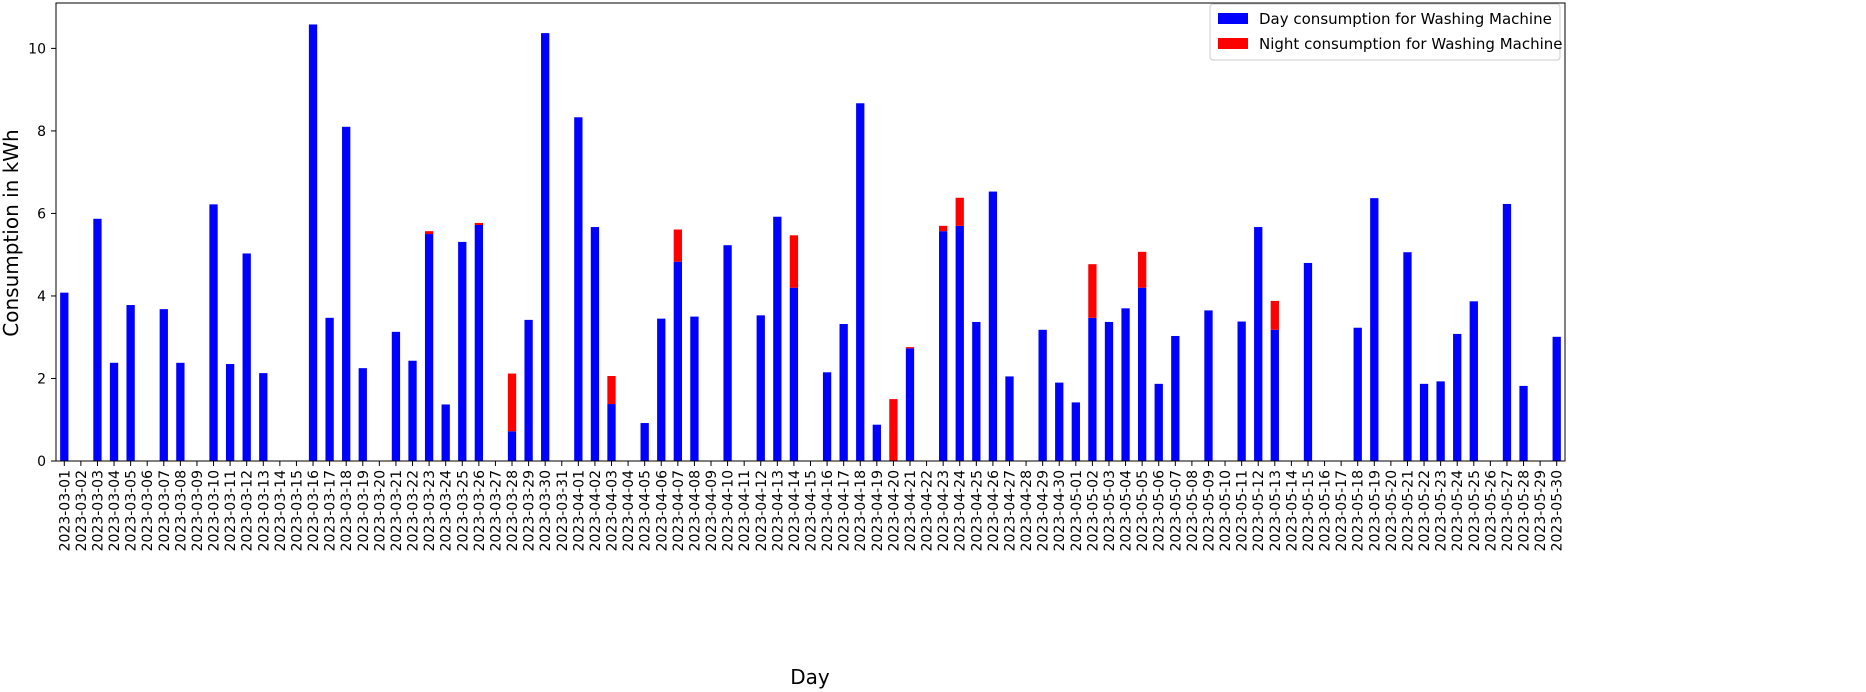  Describe the element at coordinates (679, 510) in the screenshot. I see `x-tick-label: 2023-04-07` at that location.